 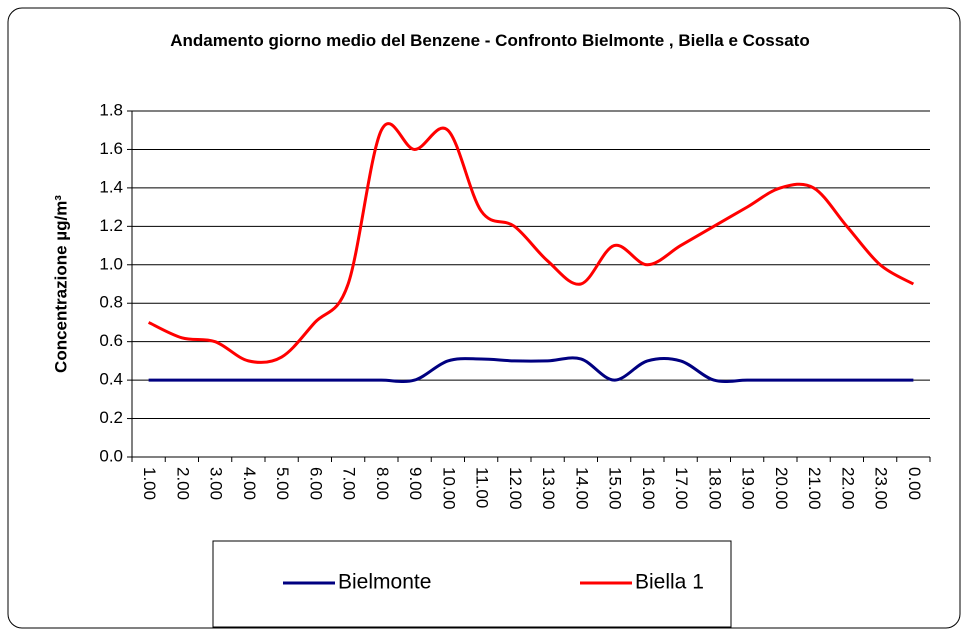 What do you see at coordinates (111, 417) in the screenshot?
I see `y-tick-label: 0.2` at bounding box center [111, 417].